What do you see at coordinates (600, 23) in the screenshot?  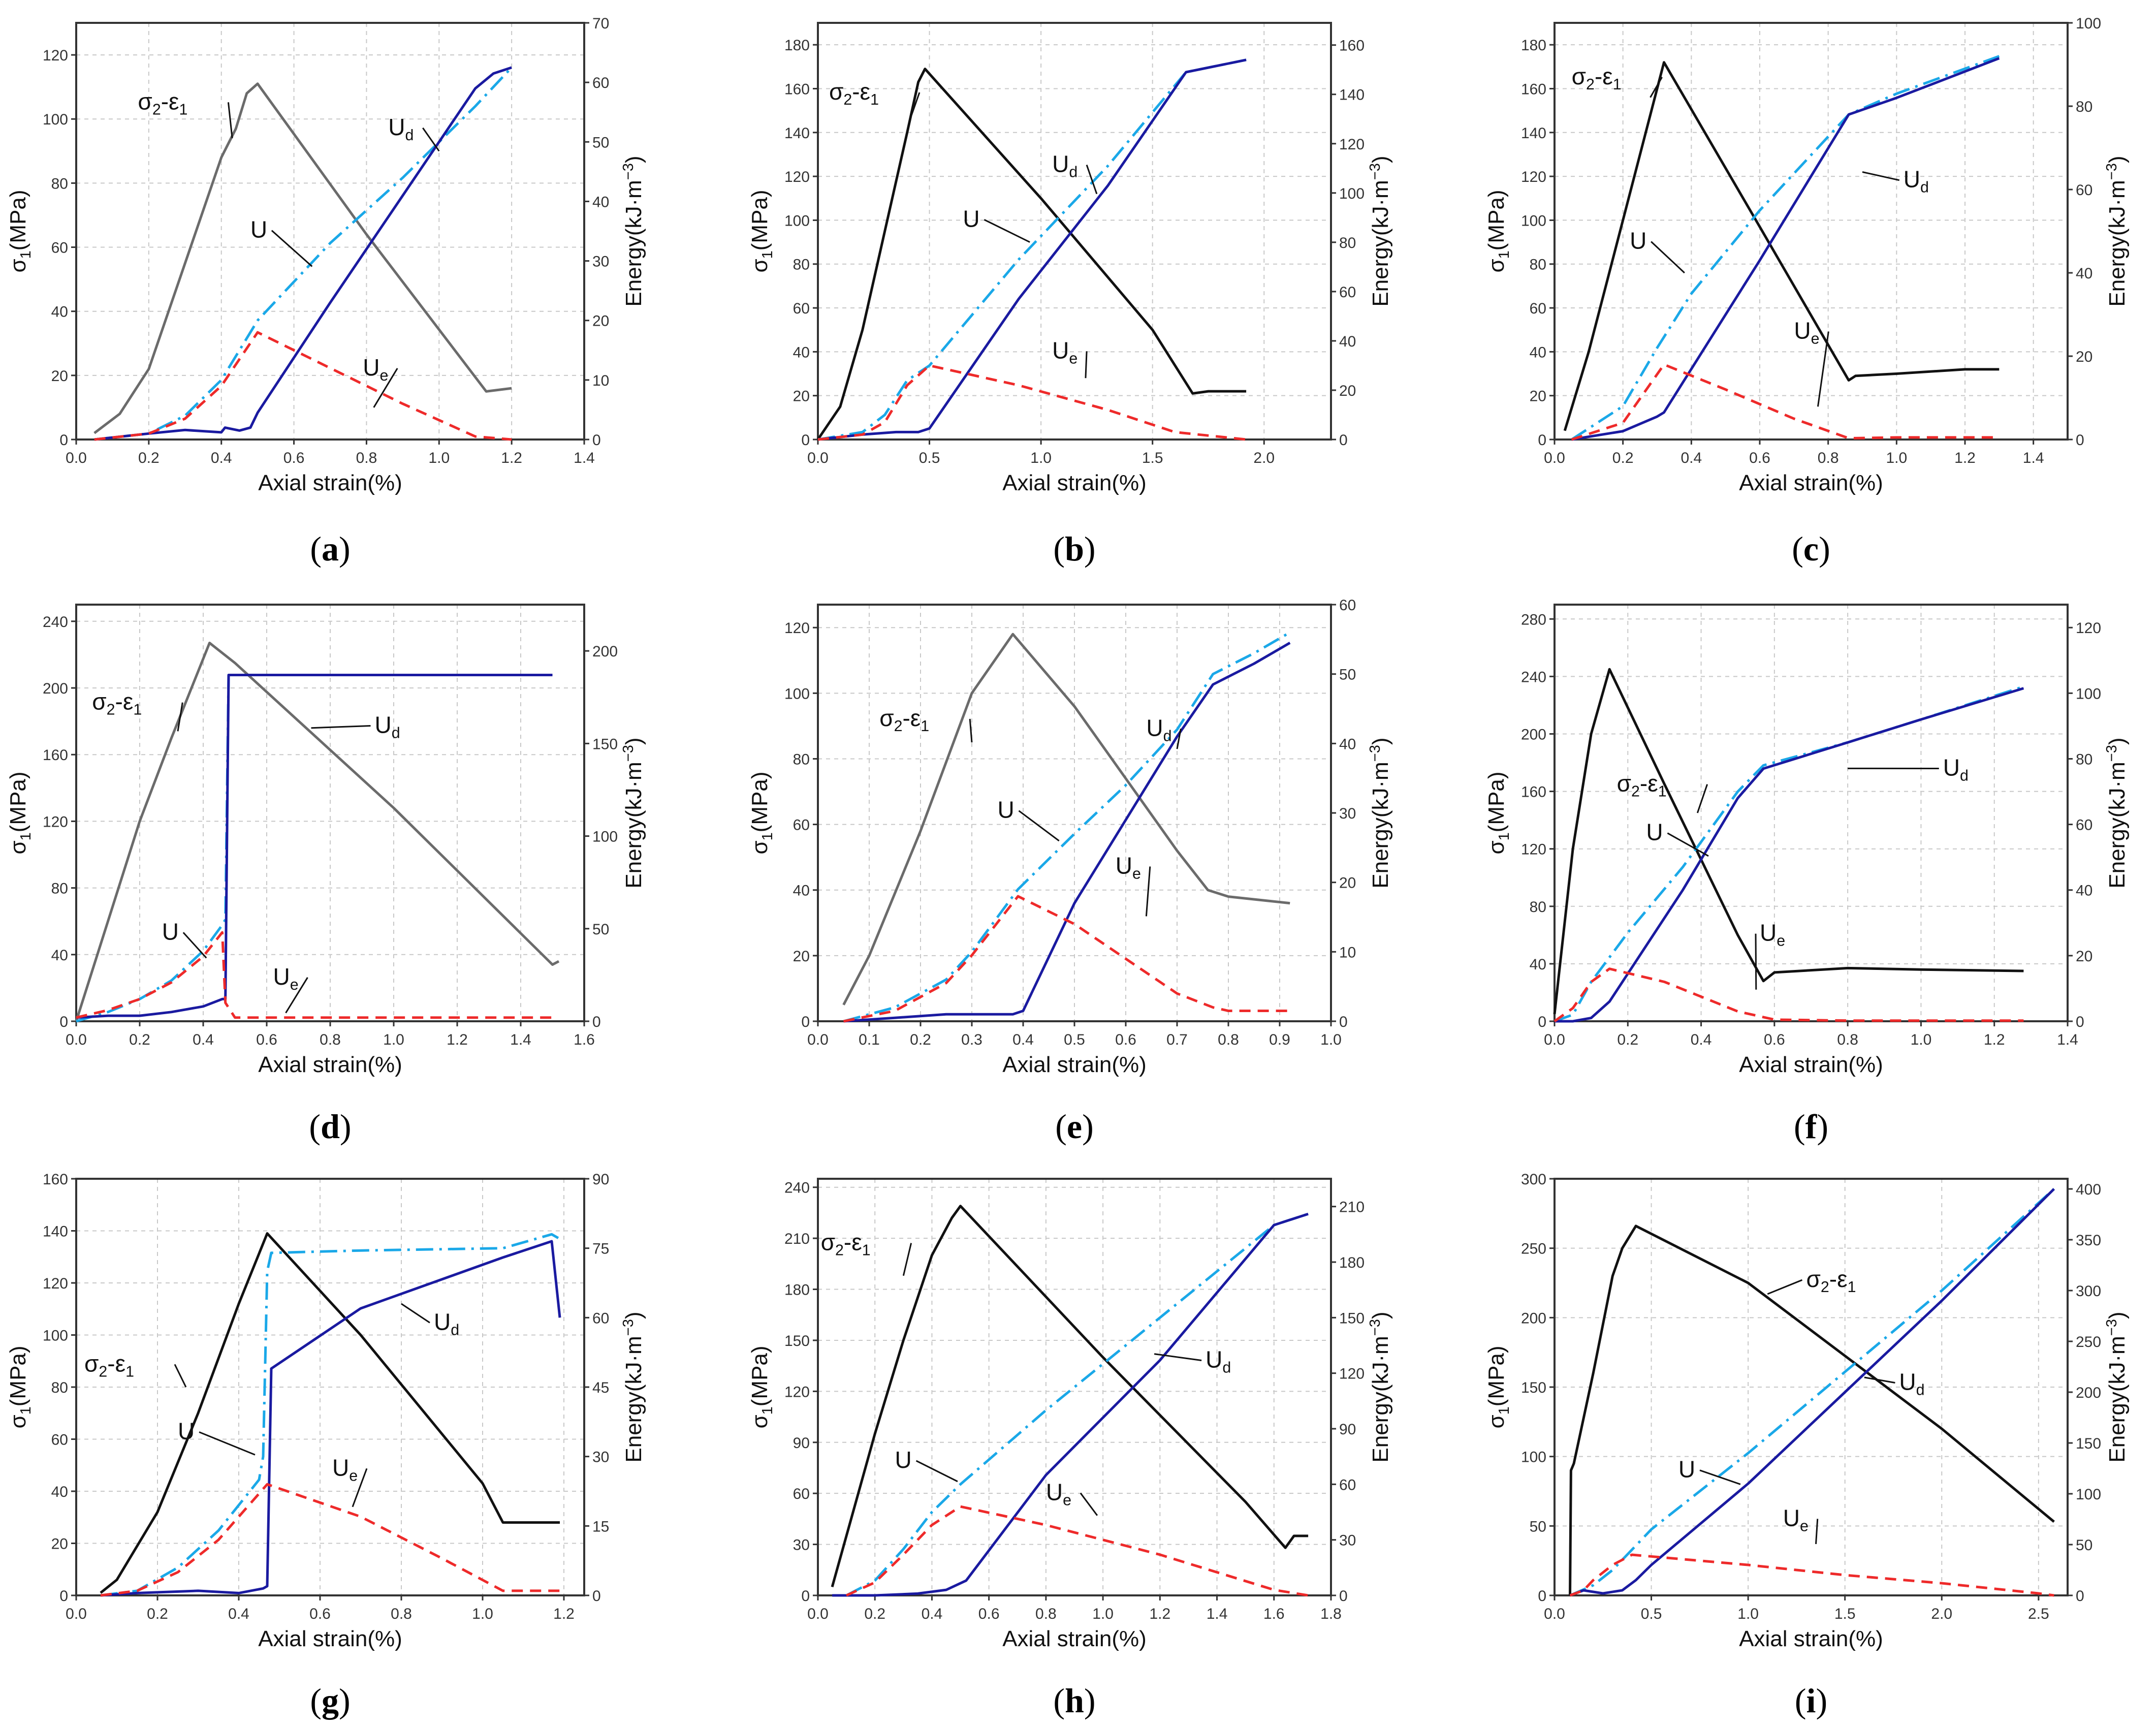 I see `y2-tick-label: 70` at bounding box center [600, 23].